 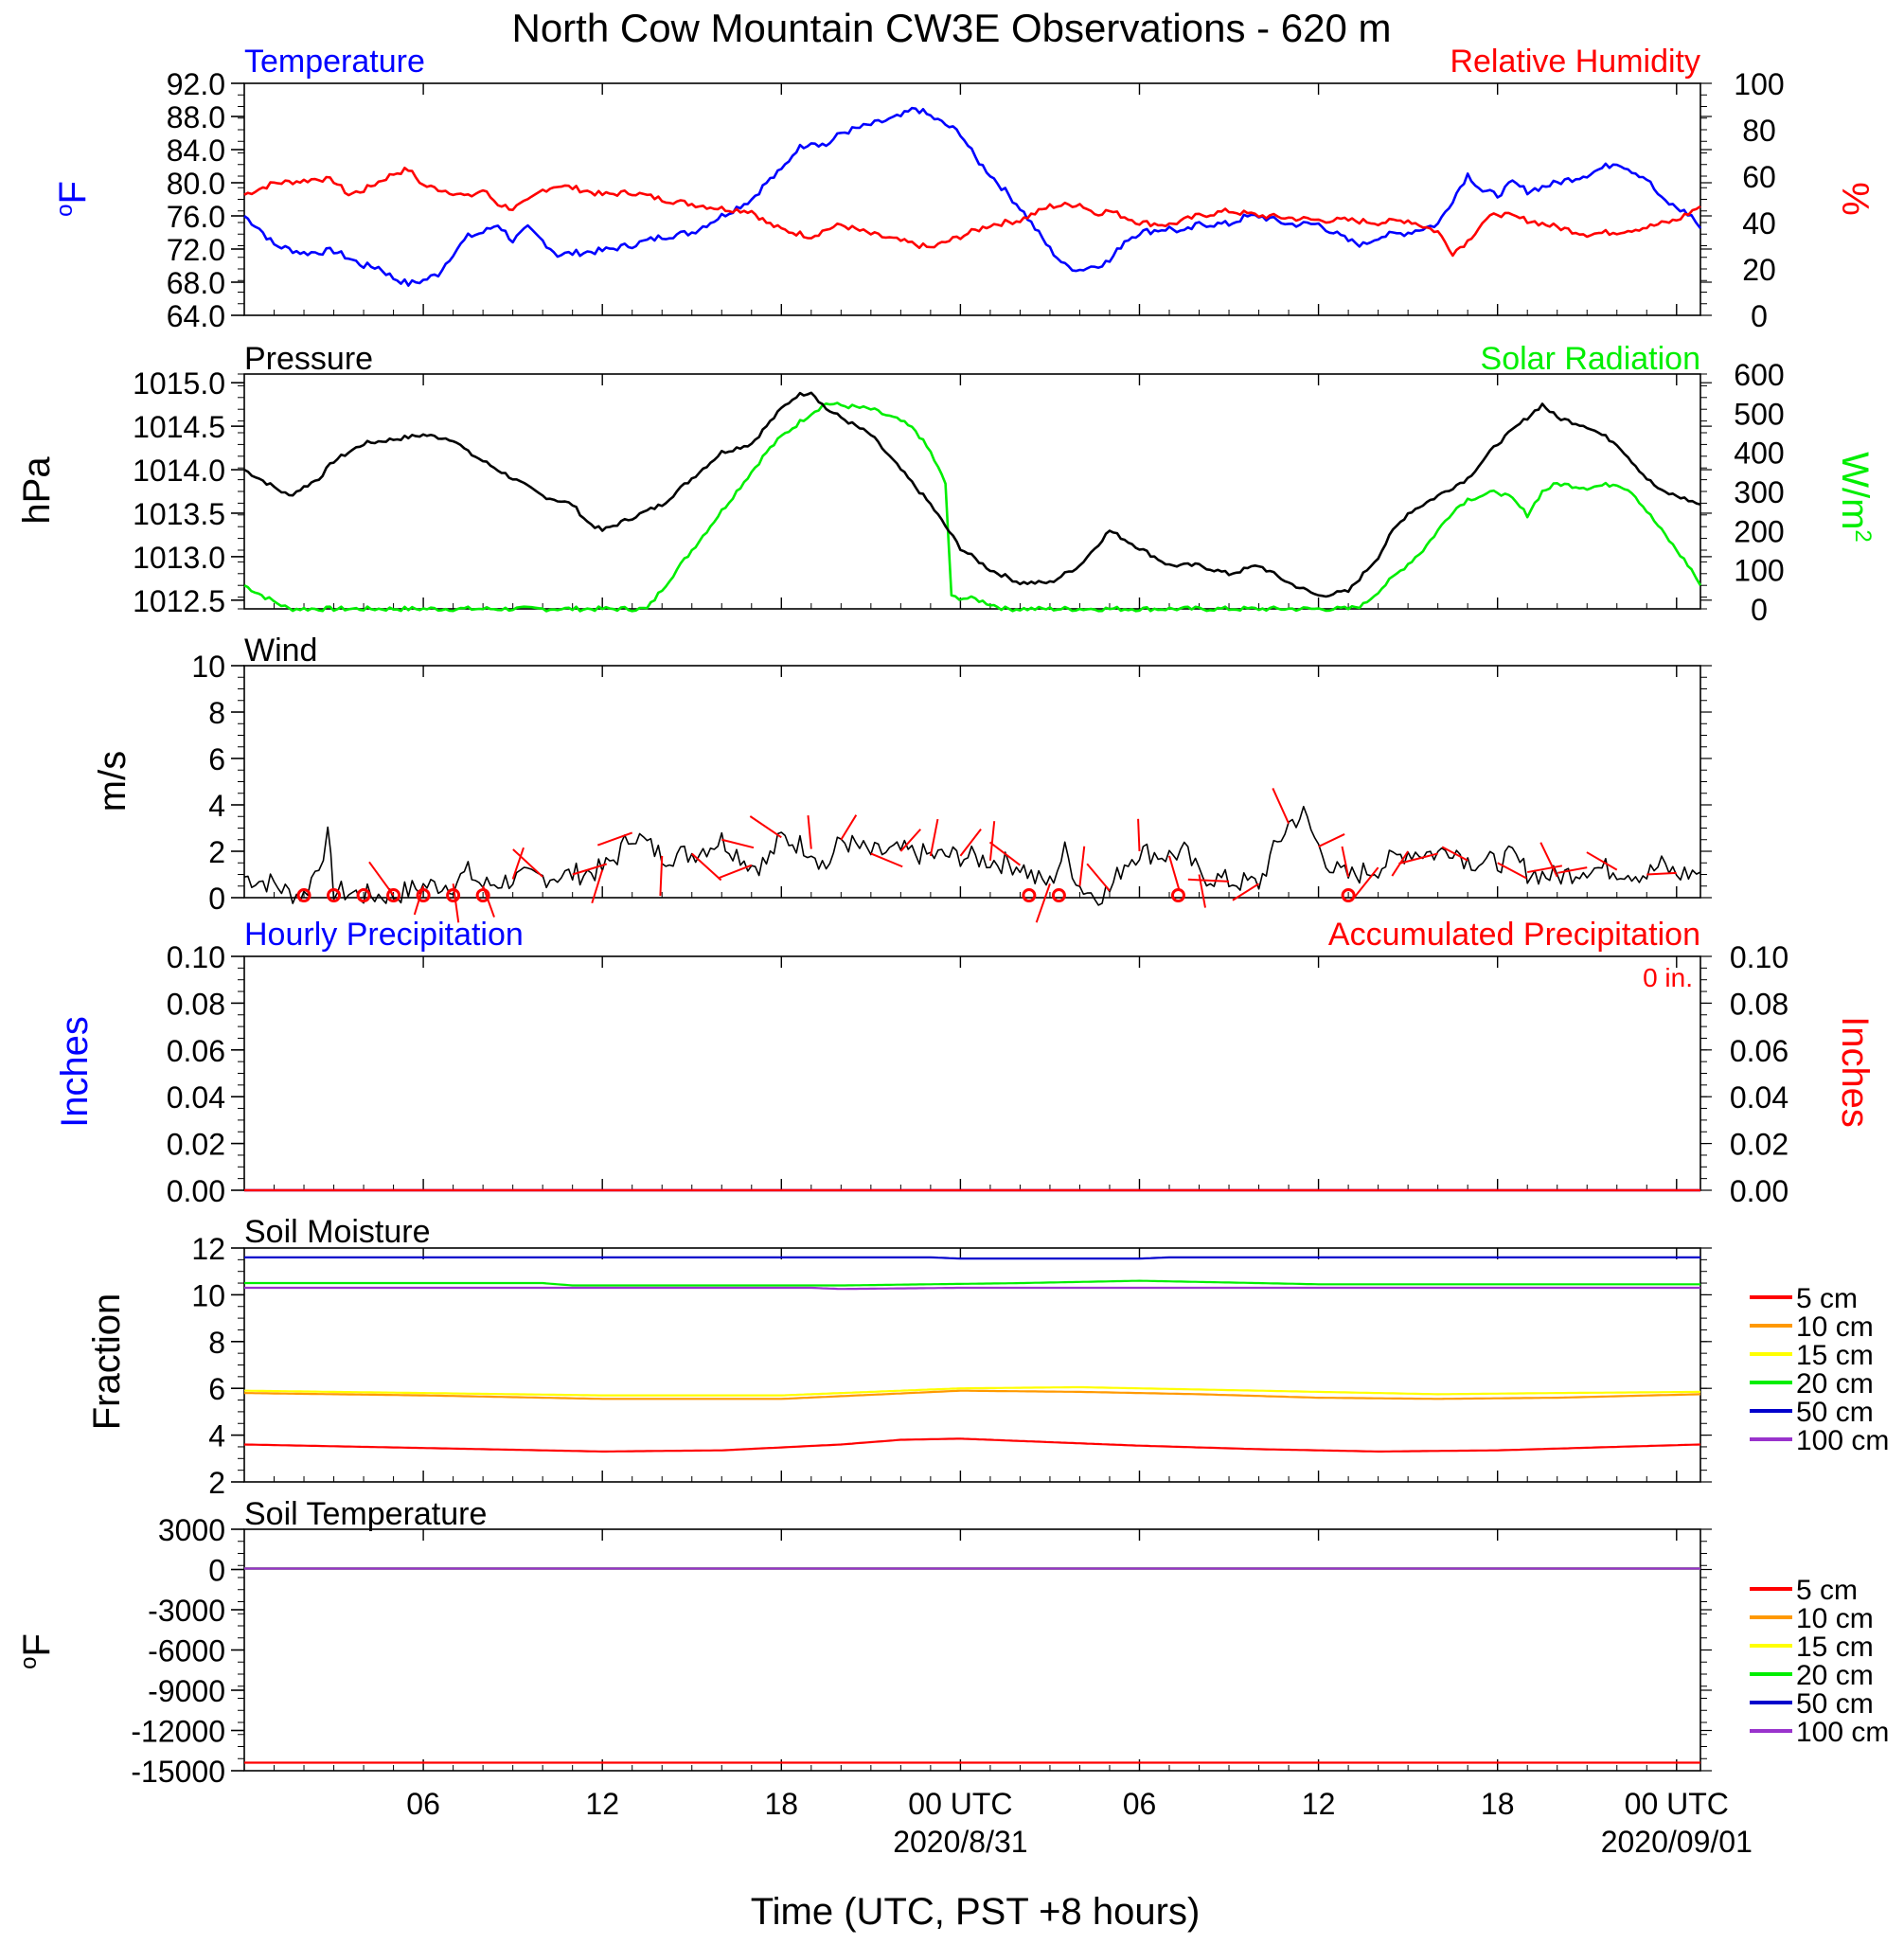 What do you see at coordinates (1855, 199) in the screenshot?
I see `humidity-unit: %` at bounding box center [1855, 199].